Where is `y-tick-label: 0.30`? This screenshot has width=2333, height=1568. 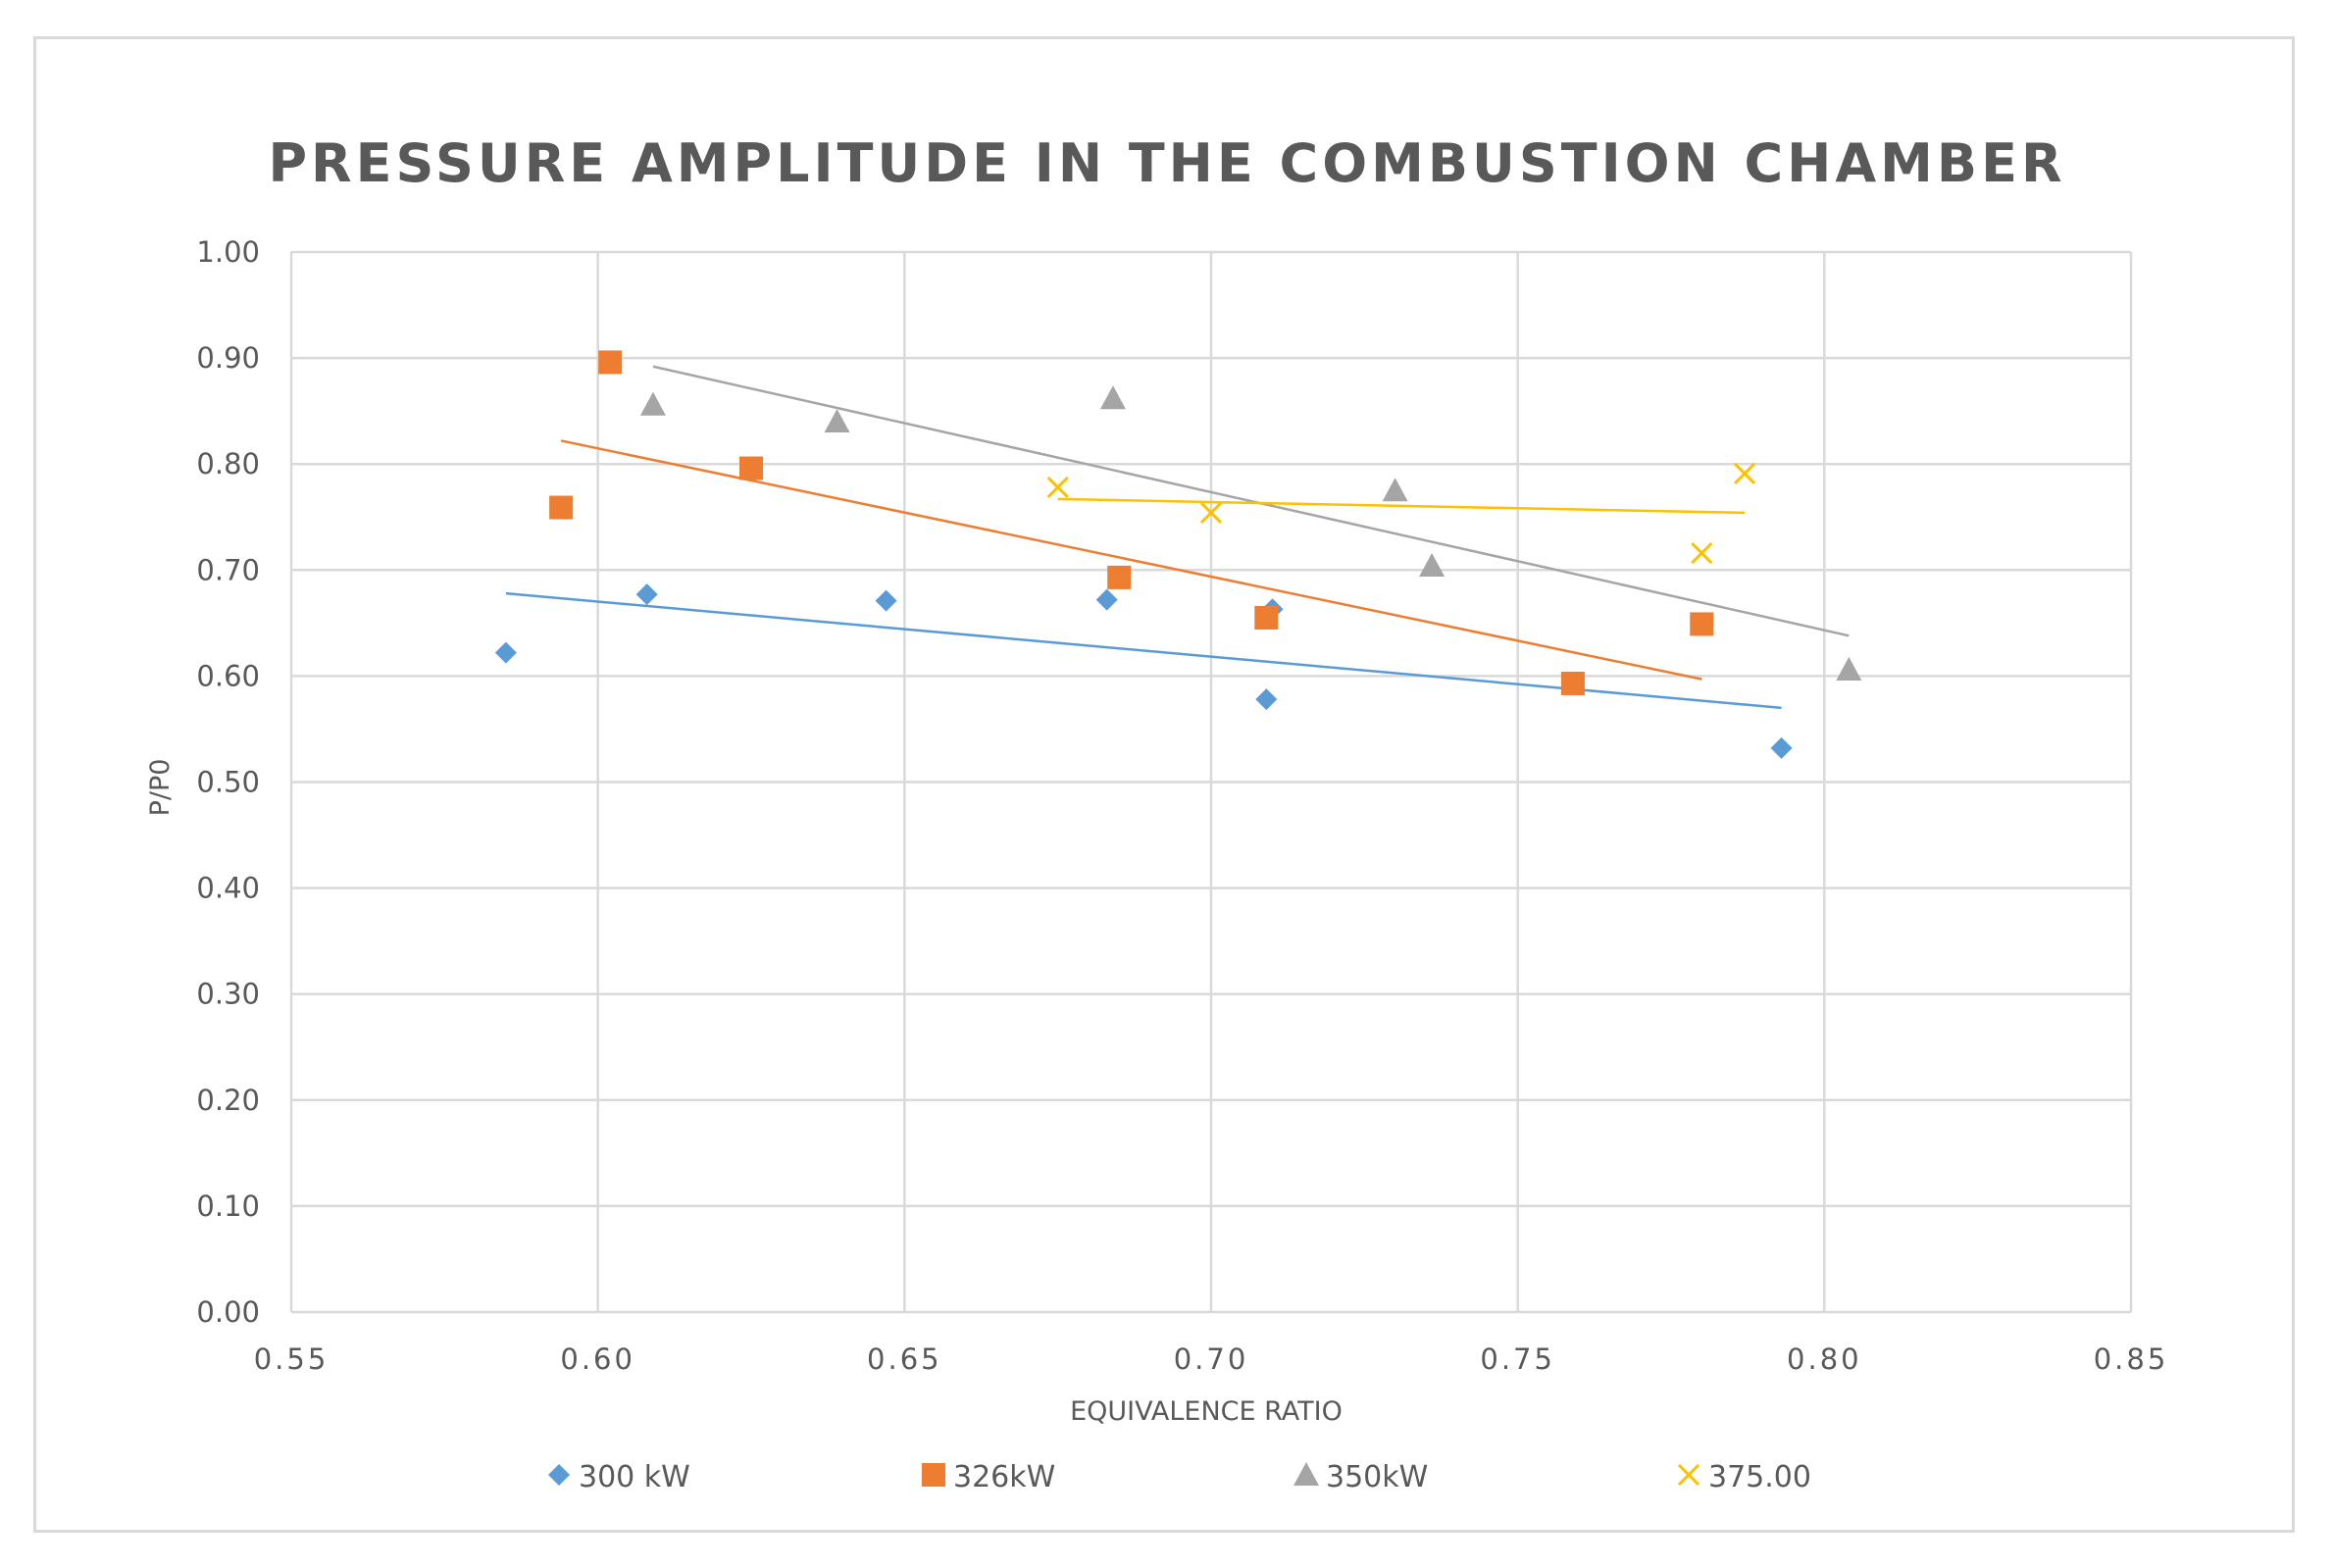
y-tick-label: 0.30 is located at coordinates (228, 994).